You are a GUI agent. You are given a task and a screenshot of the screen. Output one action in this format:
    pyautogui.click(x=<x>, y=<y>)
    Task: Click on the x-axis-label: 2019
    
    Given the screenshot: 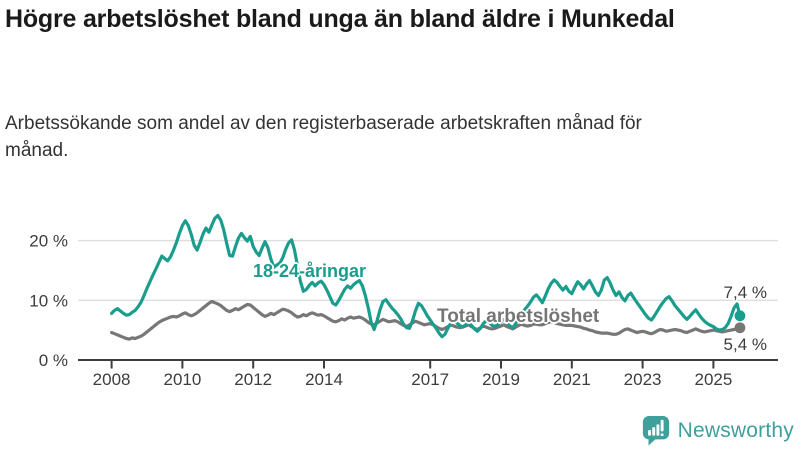 What is the action you would take?
    pyautogui.click(x=501, y=379)
    